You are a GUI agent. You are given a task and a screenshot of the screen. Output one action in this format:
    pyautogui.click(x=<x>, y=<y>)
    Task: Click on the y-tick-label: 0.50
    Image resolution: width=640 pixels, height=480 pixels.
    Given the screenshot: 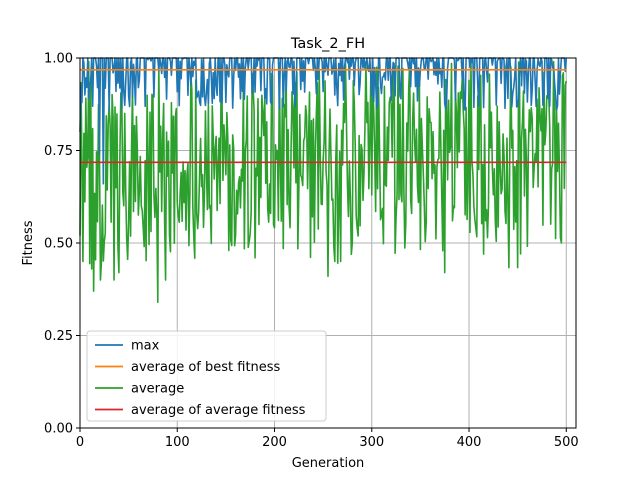 What is the action you would take?
    pyautogui.click(x=58, y=244)
    